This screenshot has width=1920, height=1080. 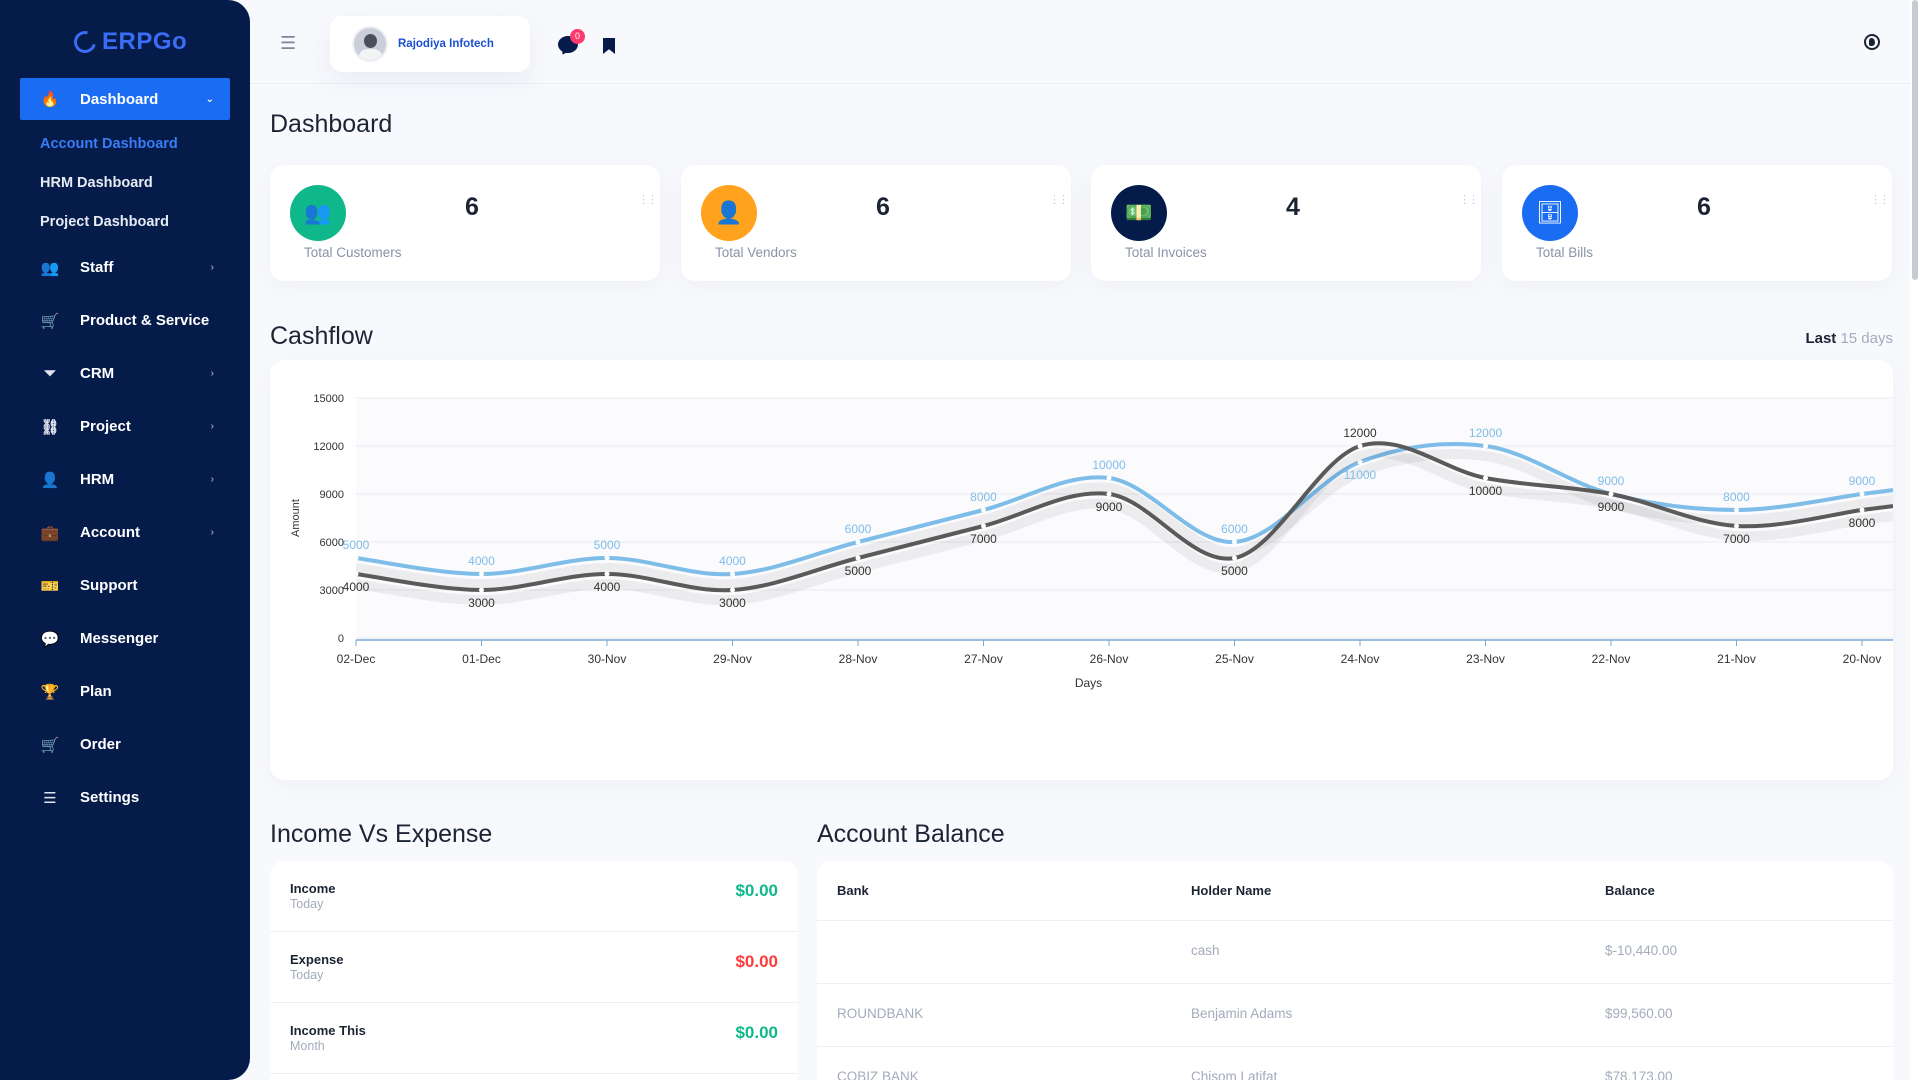 I want to click on project-icon: ⛓, so click(x=50, y=427).